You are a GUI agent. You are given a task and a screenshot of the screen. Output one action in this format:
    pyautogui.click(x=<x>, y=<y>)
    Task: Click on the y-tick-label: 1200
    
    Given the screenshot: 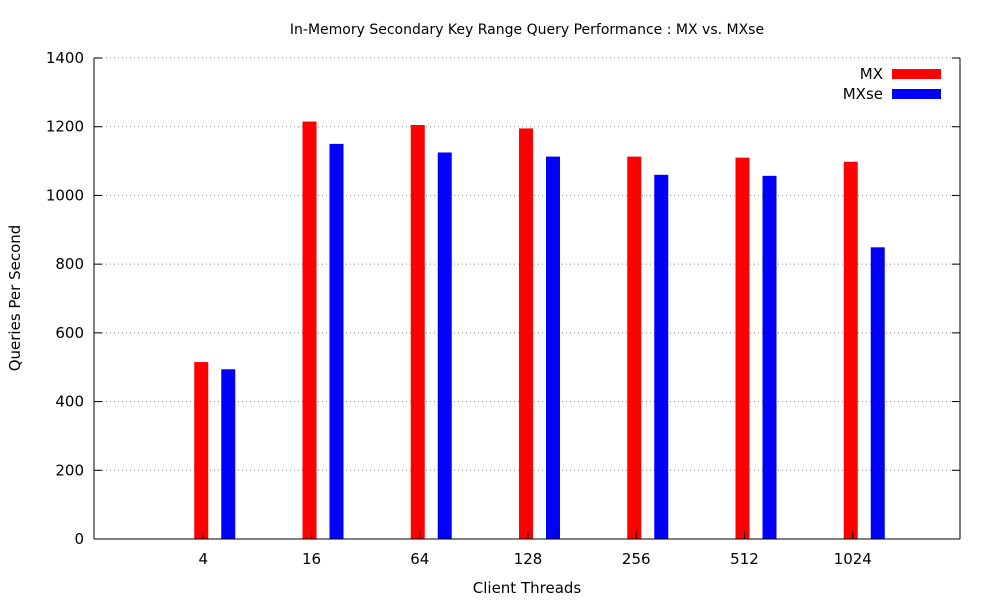 What is the action you would take?
    pyautogui.click(x=65, y=127)
    